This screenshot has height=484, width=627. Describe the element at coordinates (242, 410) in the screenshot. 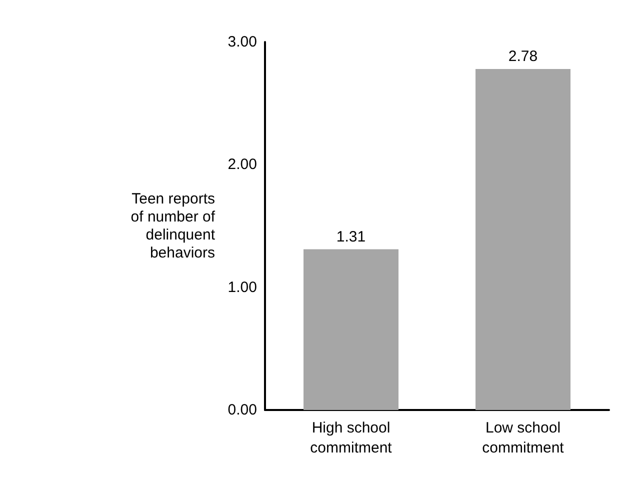

I see `y-tick-label: 0.00` at that location.